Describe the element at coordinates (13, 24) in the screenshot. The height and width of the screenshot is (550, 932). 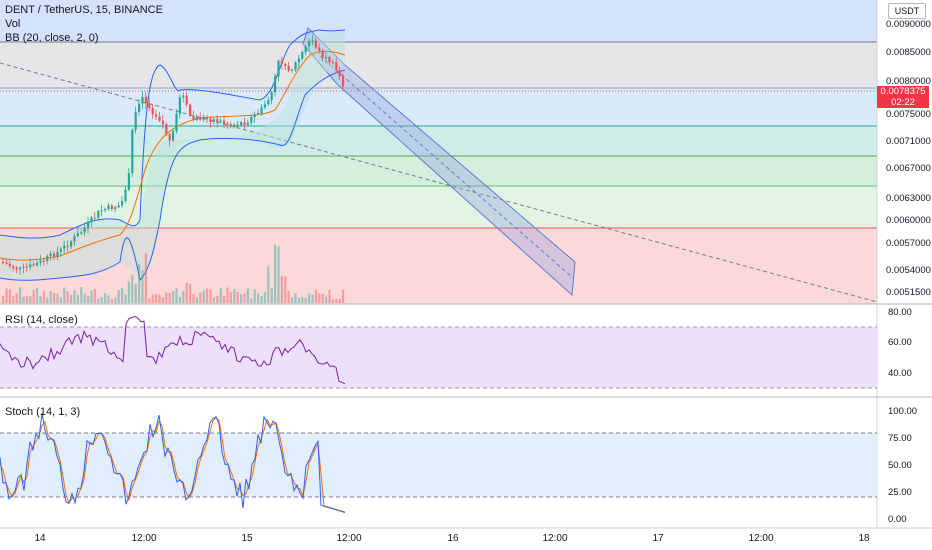
I see `vol-legend: Vol` at that location.